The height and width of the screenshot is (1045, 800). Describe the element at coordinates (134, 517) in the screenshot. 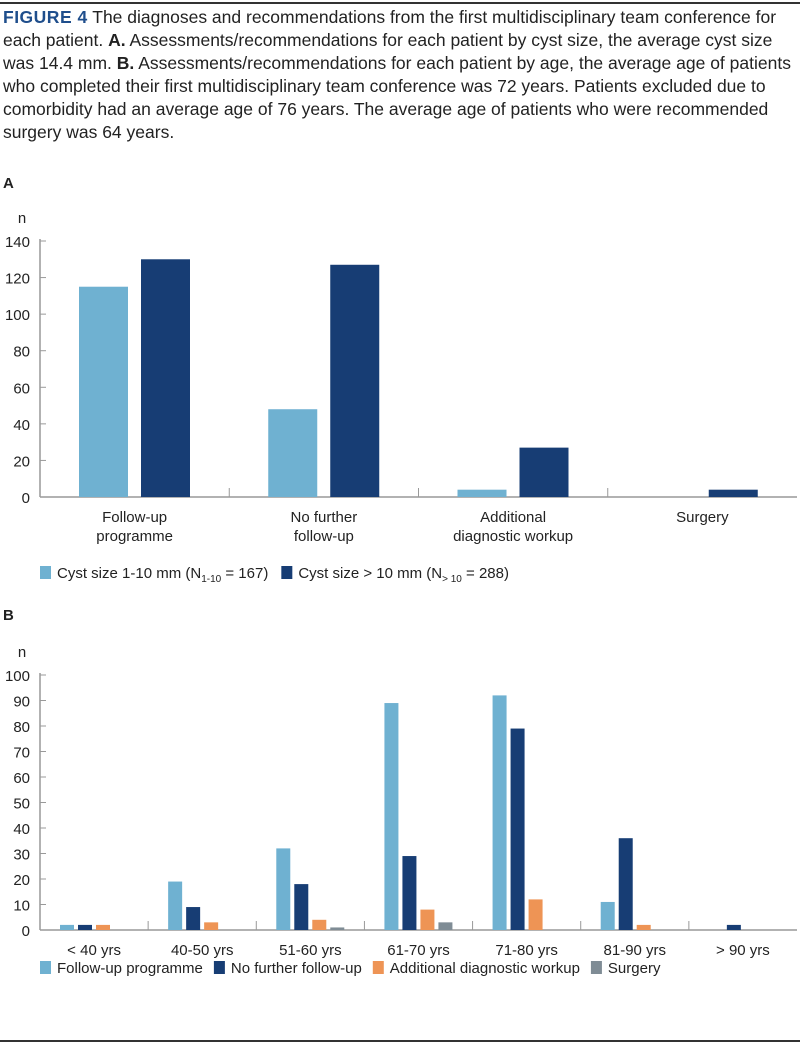

I see `x-tick-label: Follow-up` at that location.